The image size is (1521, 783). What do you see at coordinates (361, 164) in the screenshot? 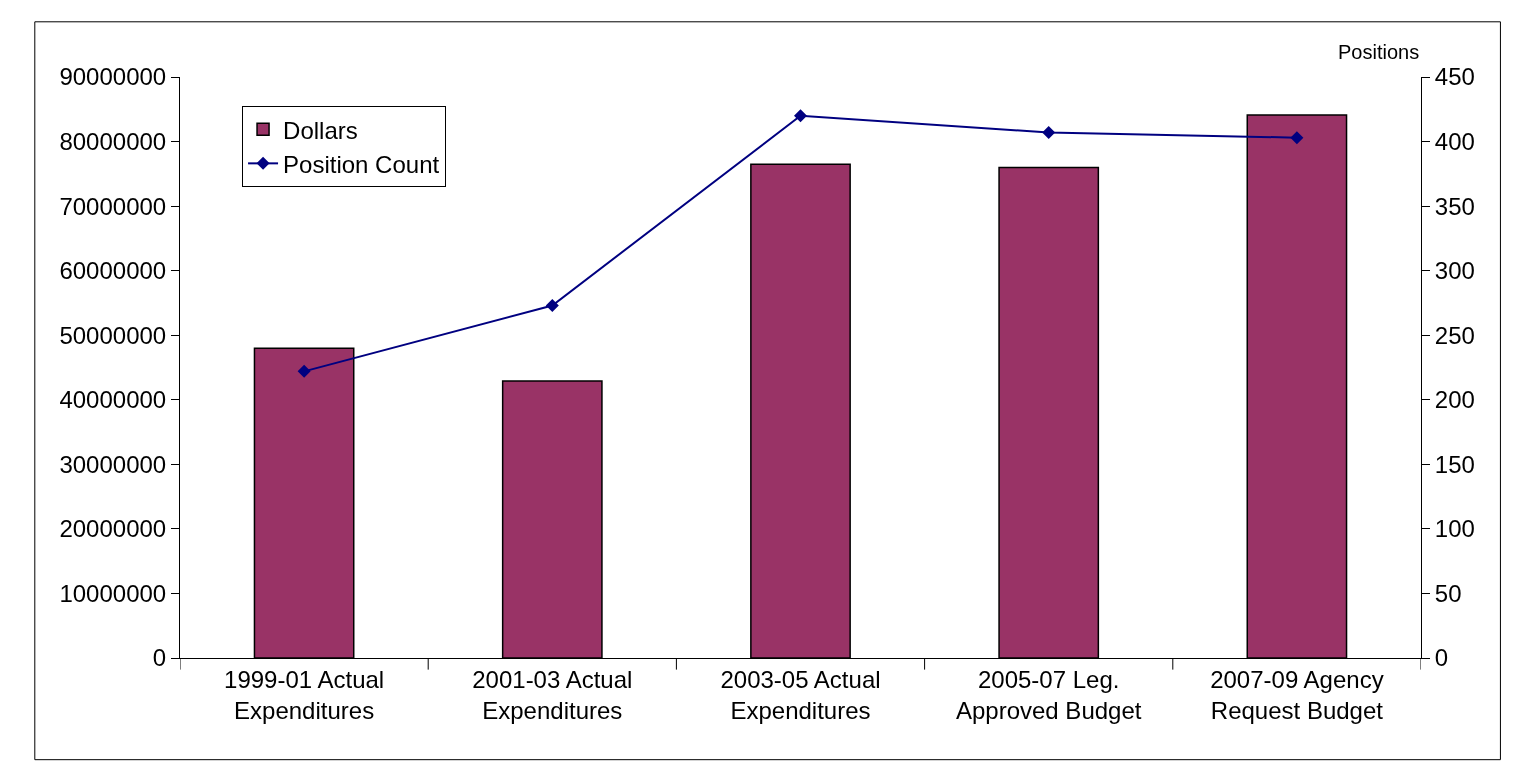
I see `legend-label: Position Count` at bounding box center [361, 164].